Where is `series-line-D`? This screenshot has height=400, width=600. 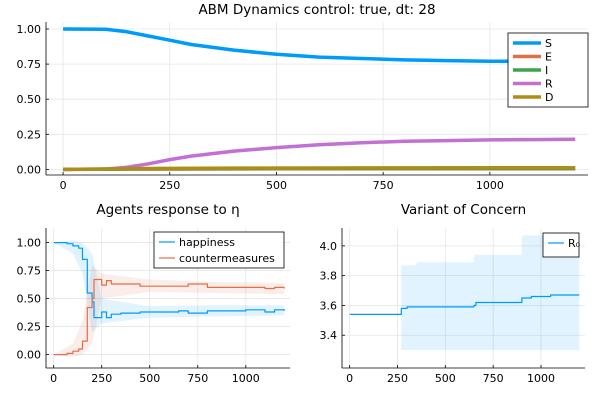
series-line-D is located at coordinates (319, 168).